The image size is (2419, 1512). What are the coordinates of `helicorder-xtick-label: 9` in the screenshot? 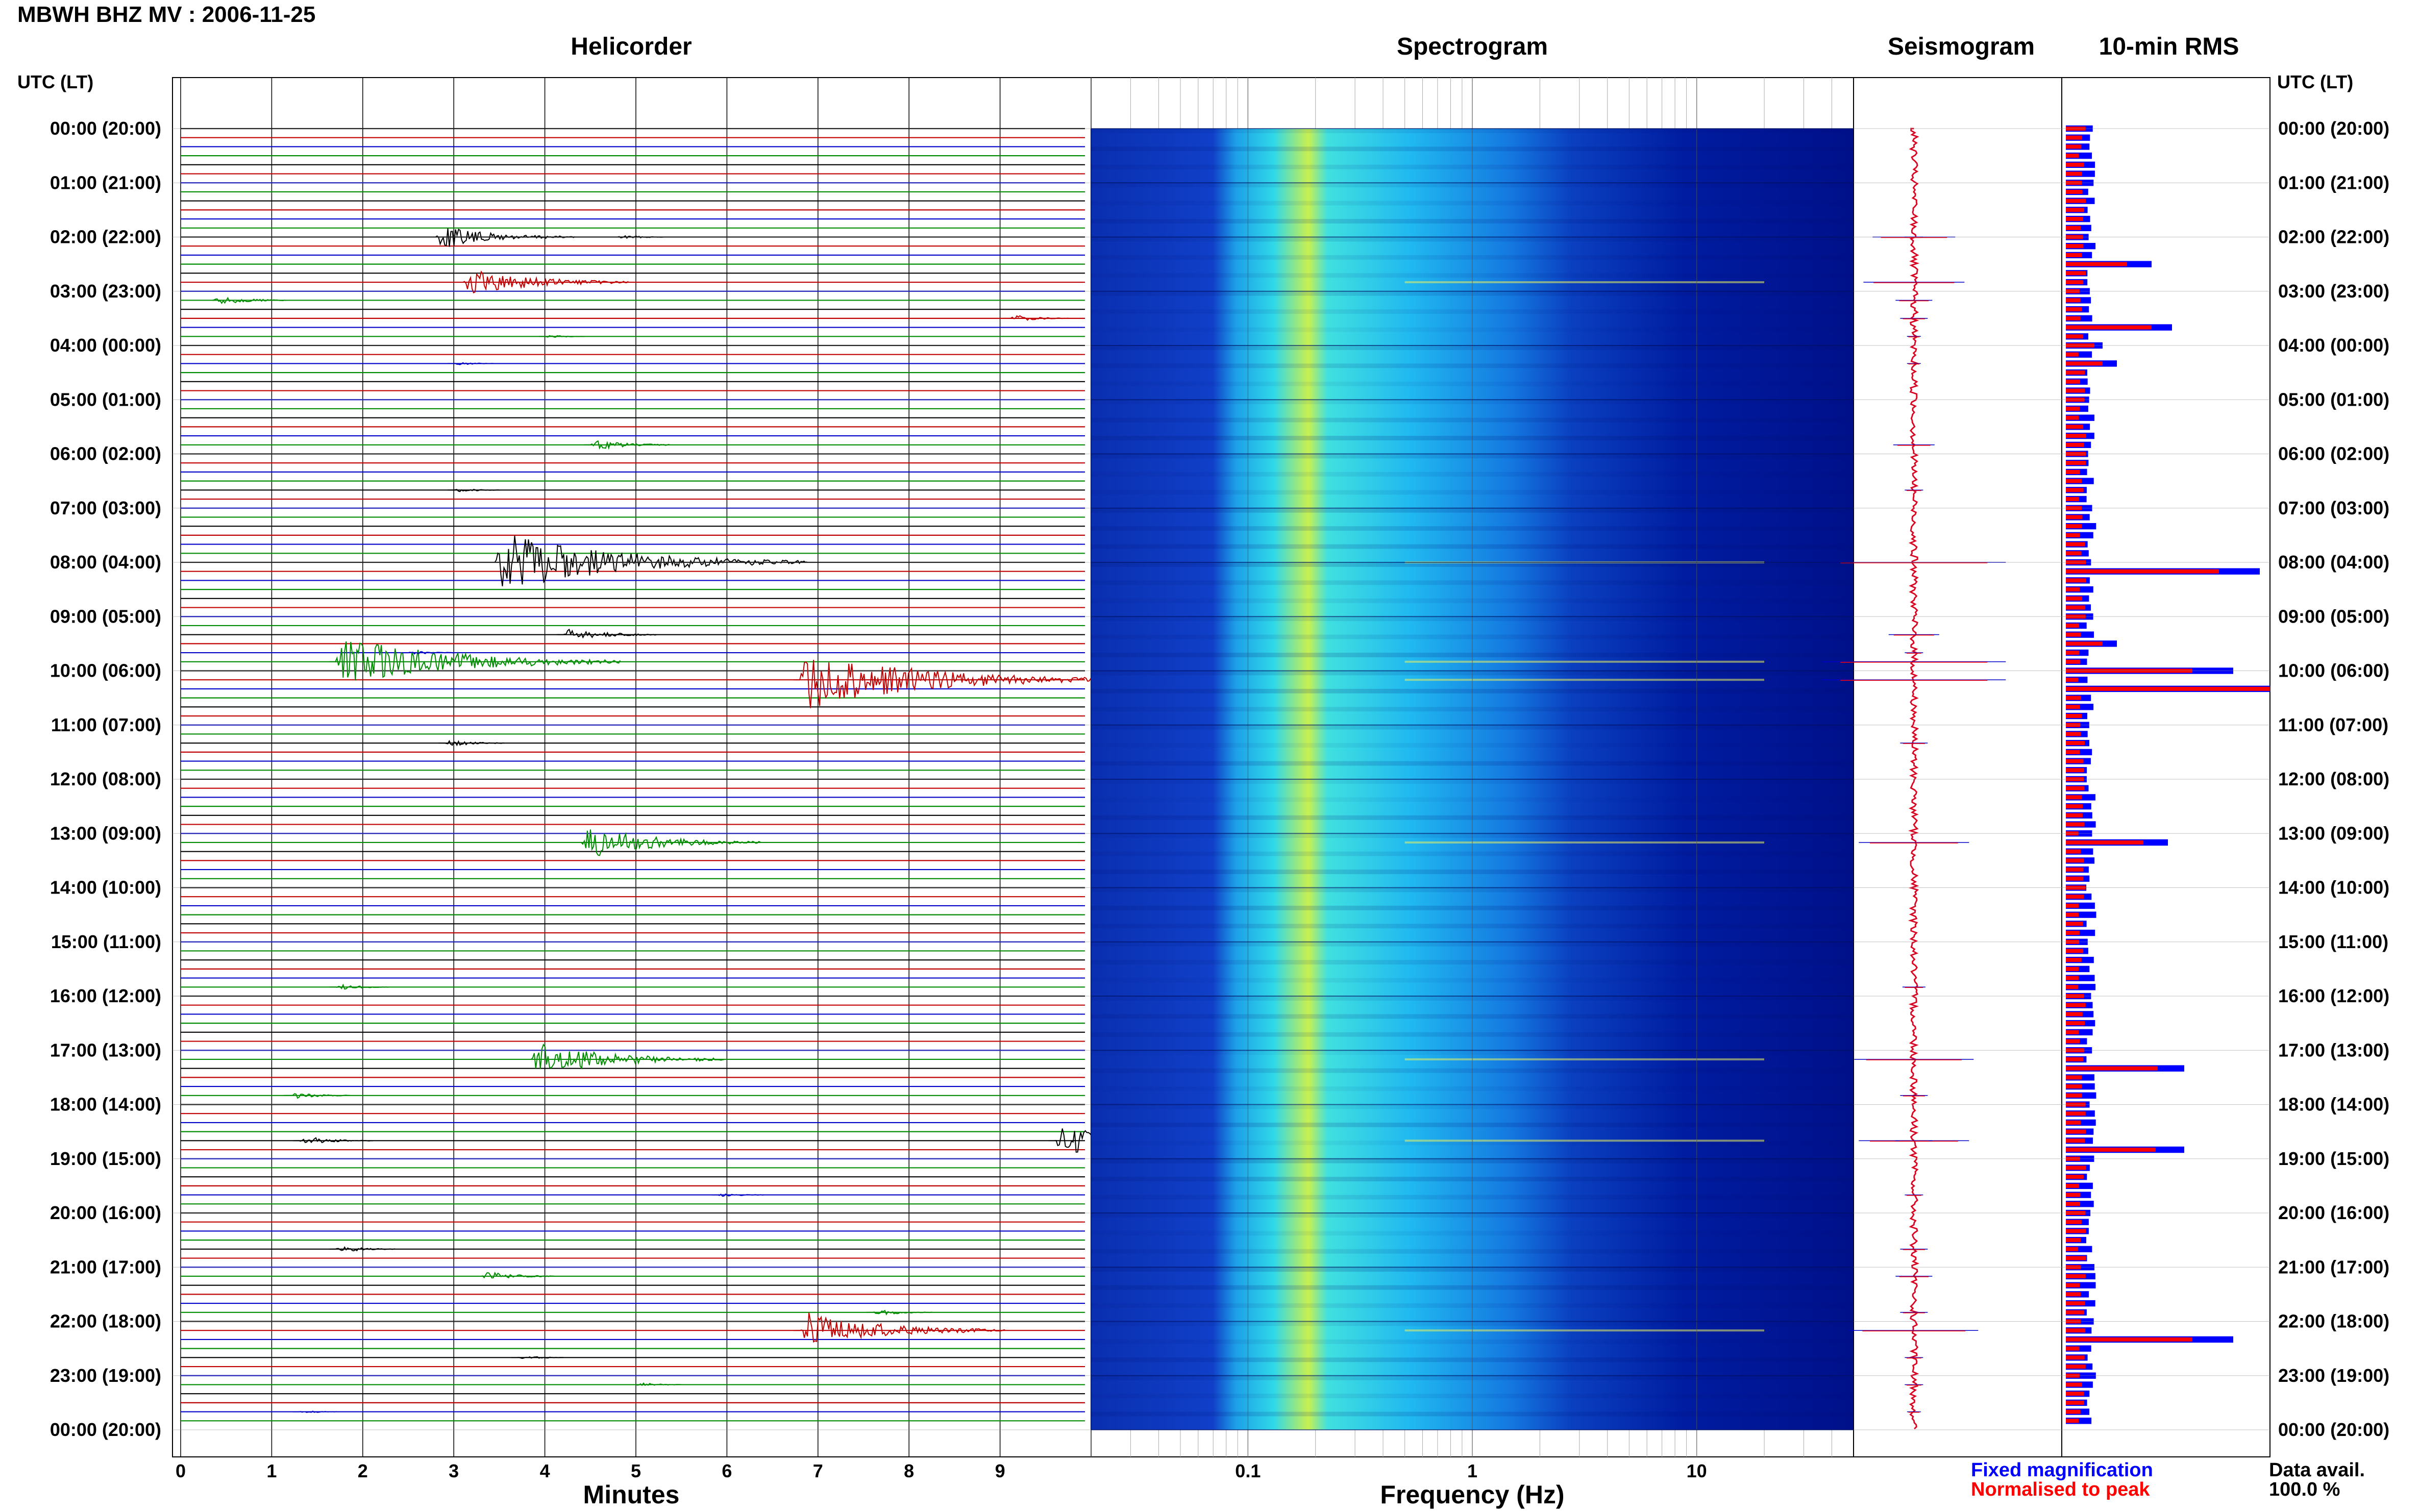 It's located at (1000, 1470).